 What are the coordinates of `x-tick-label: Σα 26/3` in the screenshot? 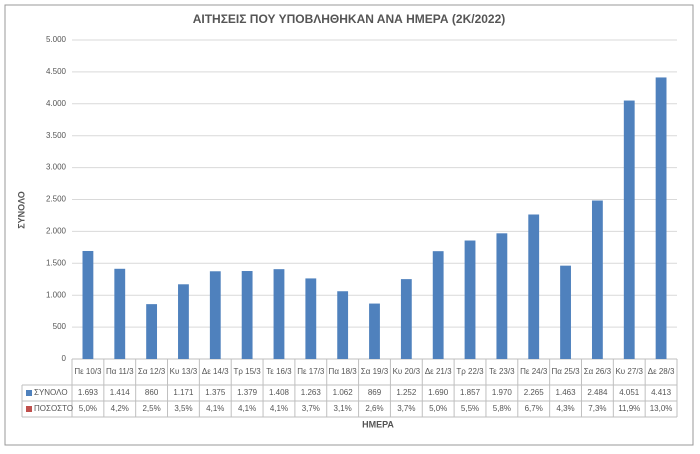 It's located at (597, 371).